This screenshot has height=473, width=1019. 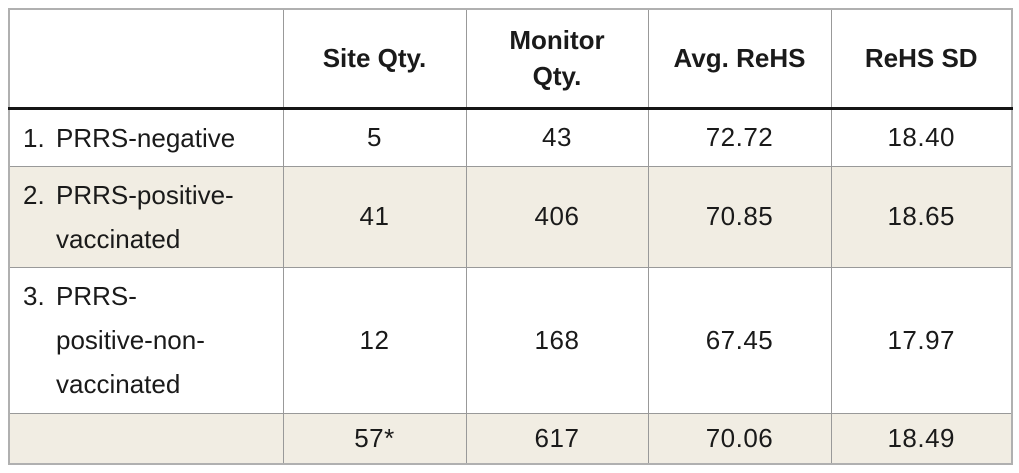 I want to click on row-number: 2., so click(x=34, y=194).